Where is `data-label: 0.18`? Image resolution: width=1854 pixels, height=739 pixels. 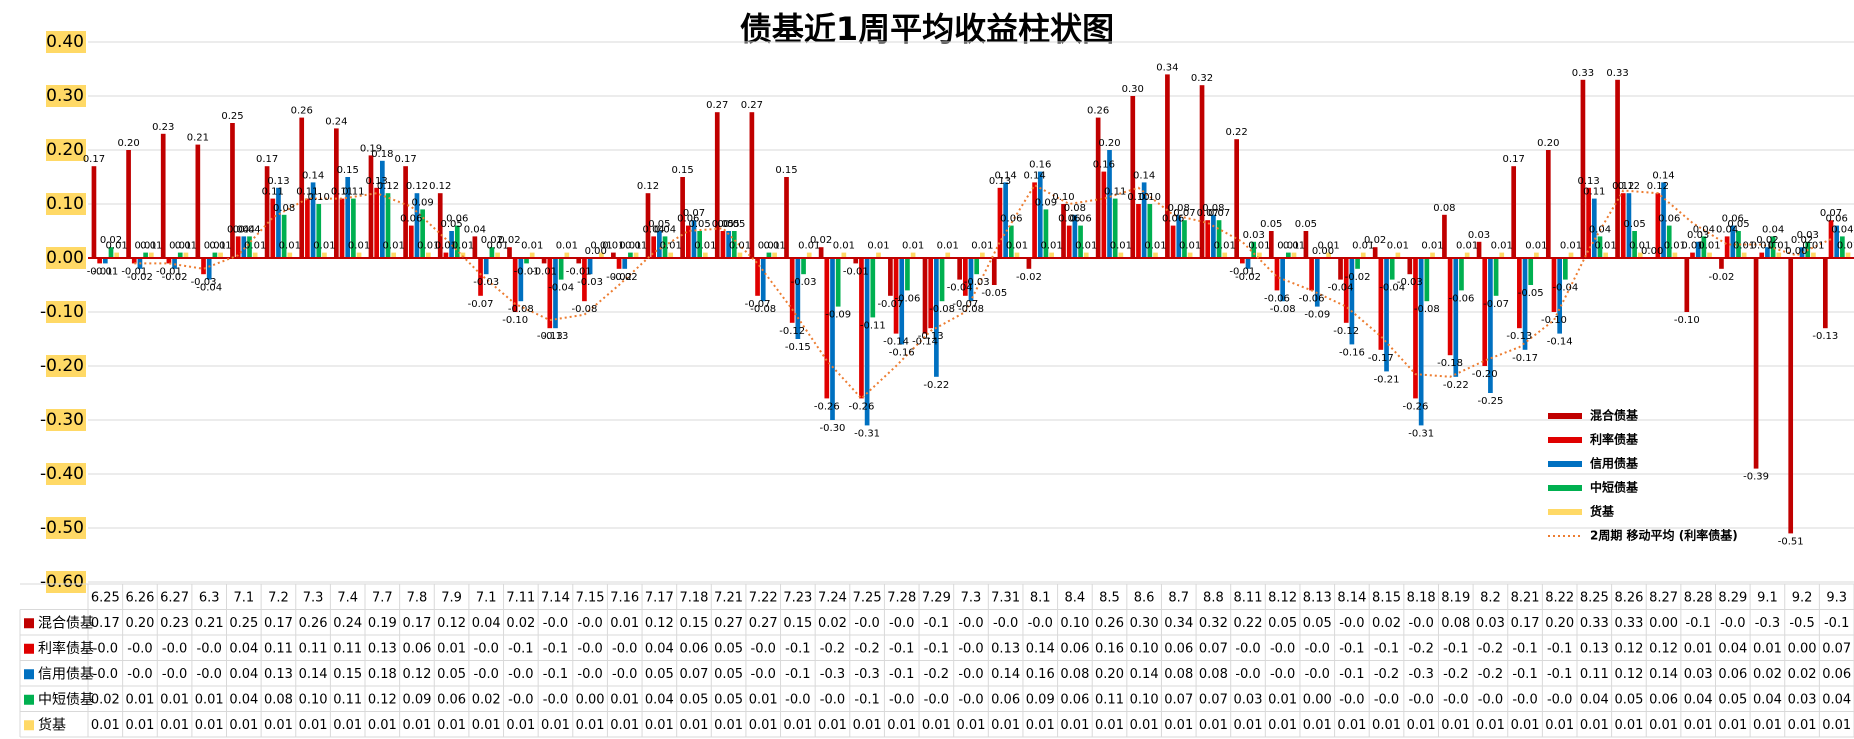
data-label: 0.18 is located at coordinates (382, 154).